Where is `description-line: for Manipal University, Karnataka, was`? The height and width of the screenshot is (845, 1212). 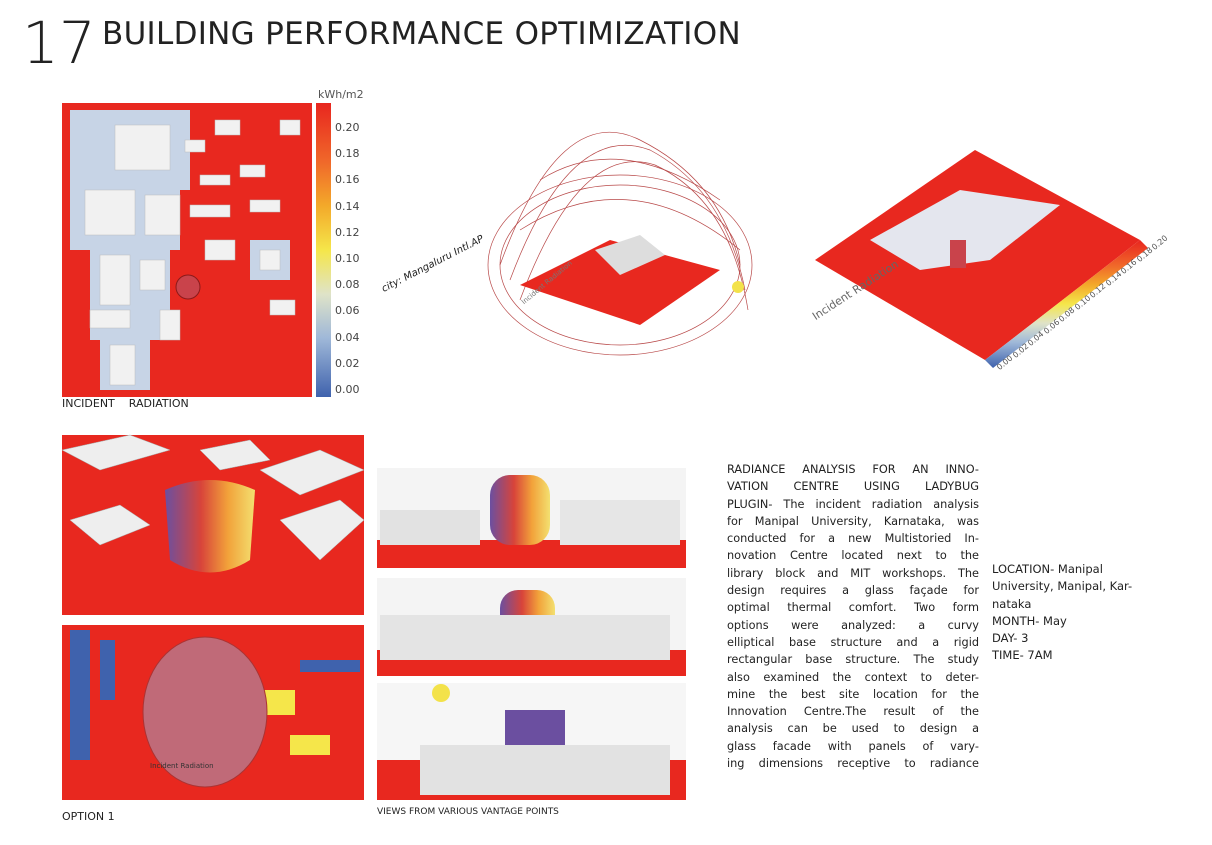
description-line: for Manipal University, Karnataka, was is located at coordinates (853, 521).